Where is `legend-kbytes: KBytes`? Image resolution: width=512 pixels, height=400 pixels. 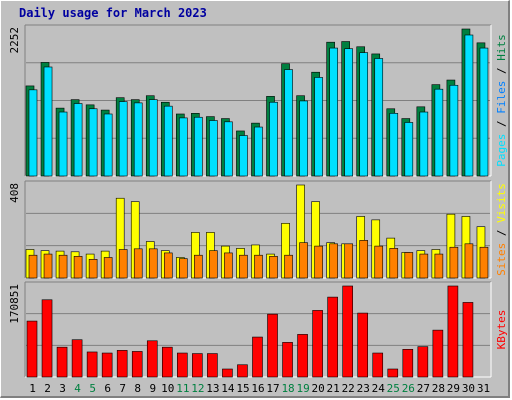
legend-kbytes: KBytes is located at coordinates (501, 330).